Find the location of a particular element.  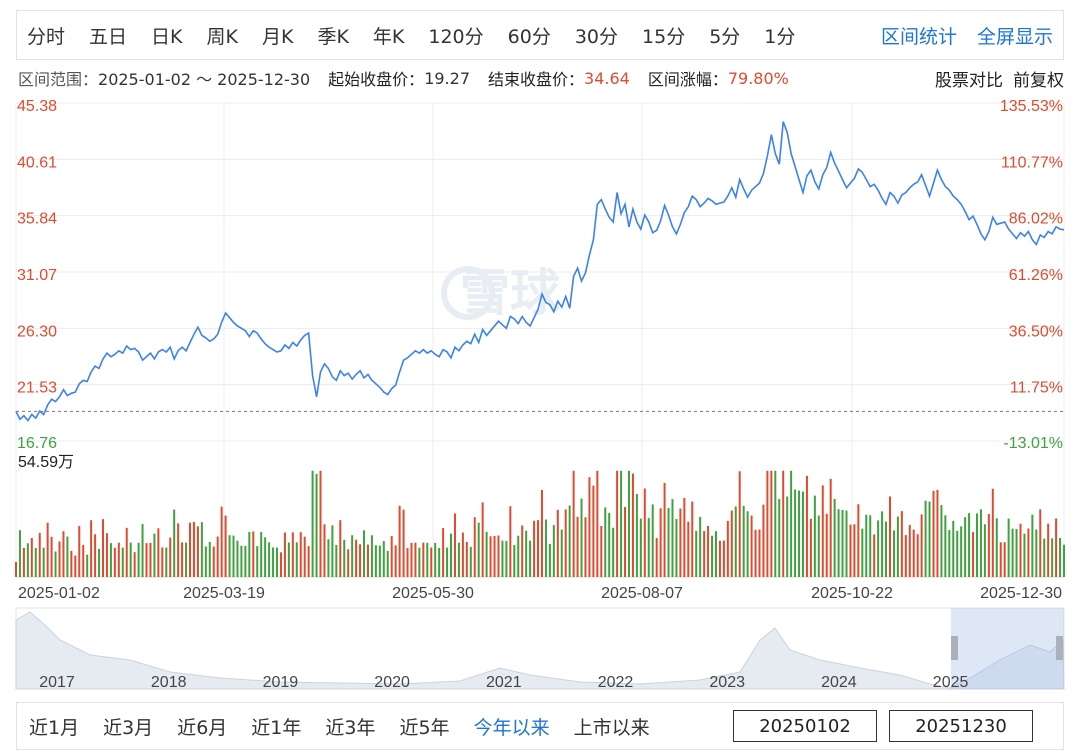

stock-compare-button: 股票对比 is located at coordinates (969, 80).